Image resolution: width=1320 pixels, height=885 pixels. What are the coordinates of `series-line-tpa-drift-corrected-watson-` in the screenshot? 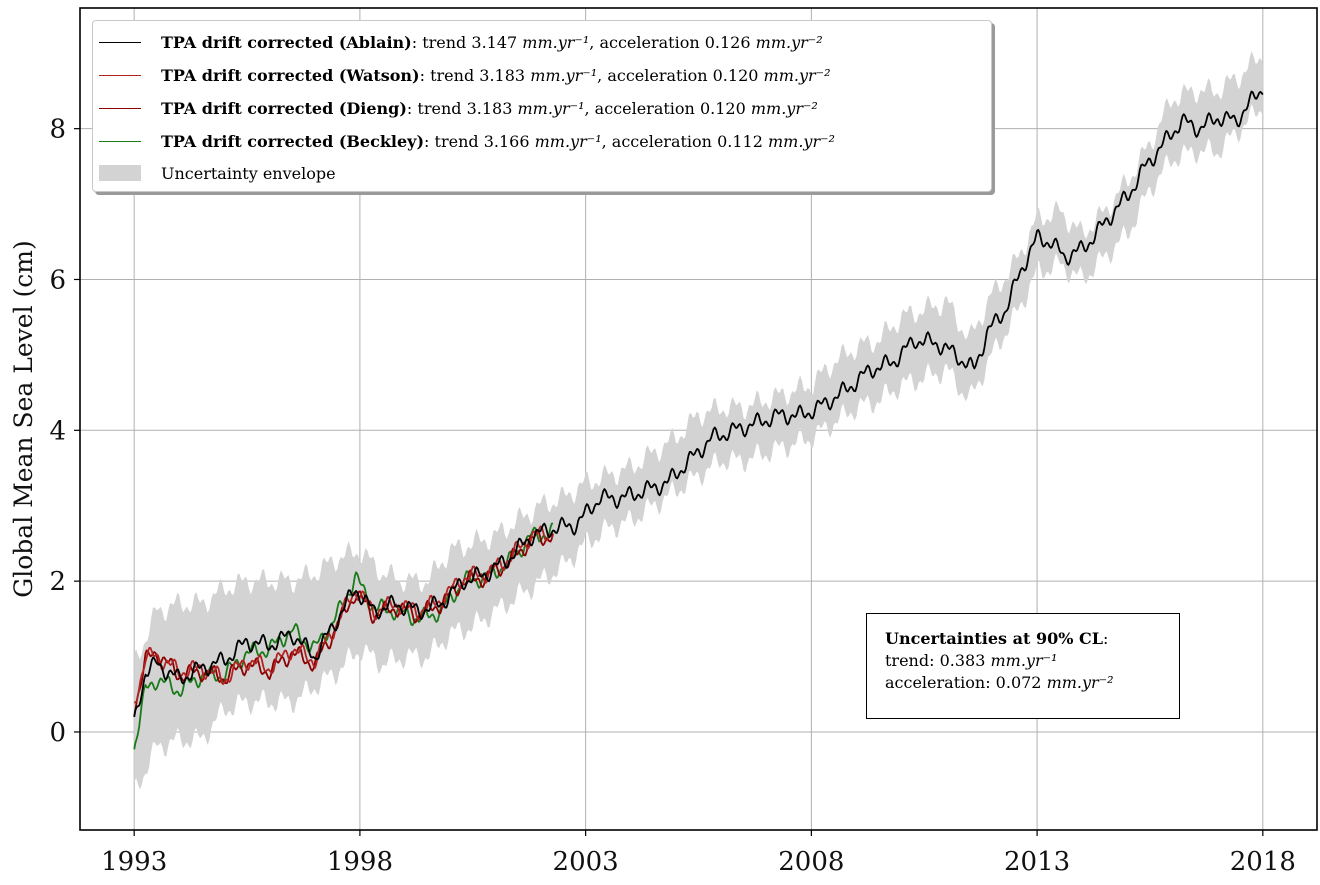 It's located at (344, 614).